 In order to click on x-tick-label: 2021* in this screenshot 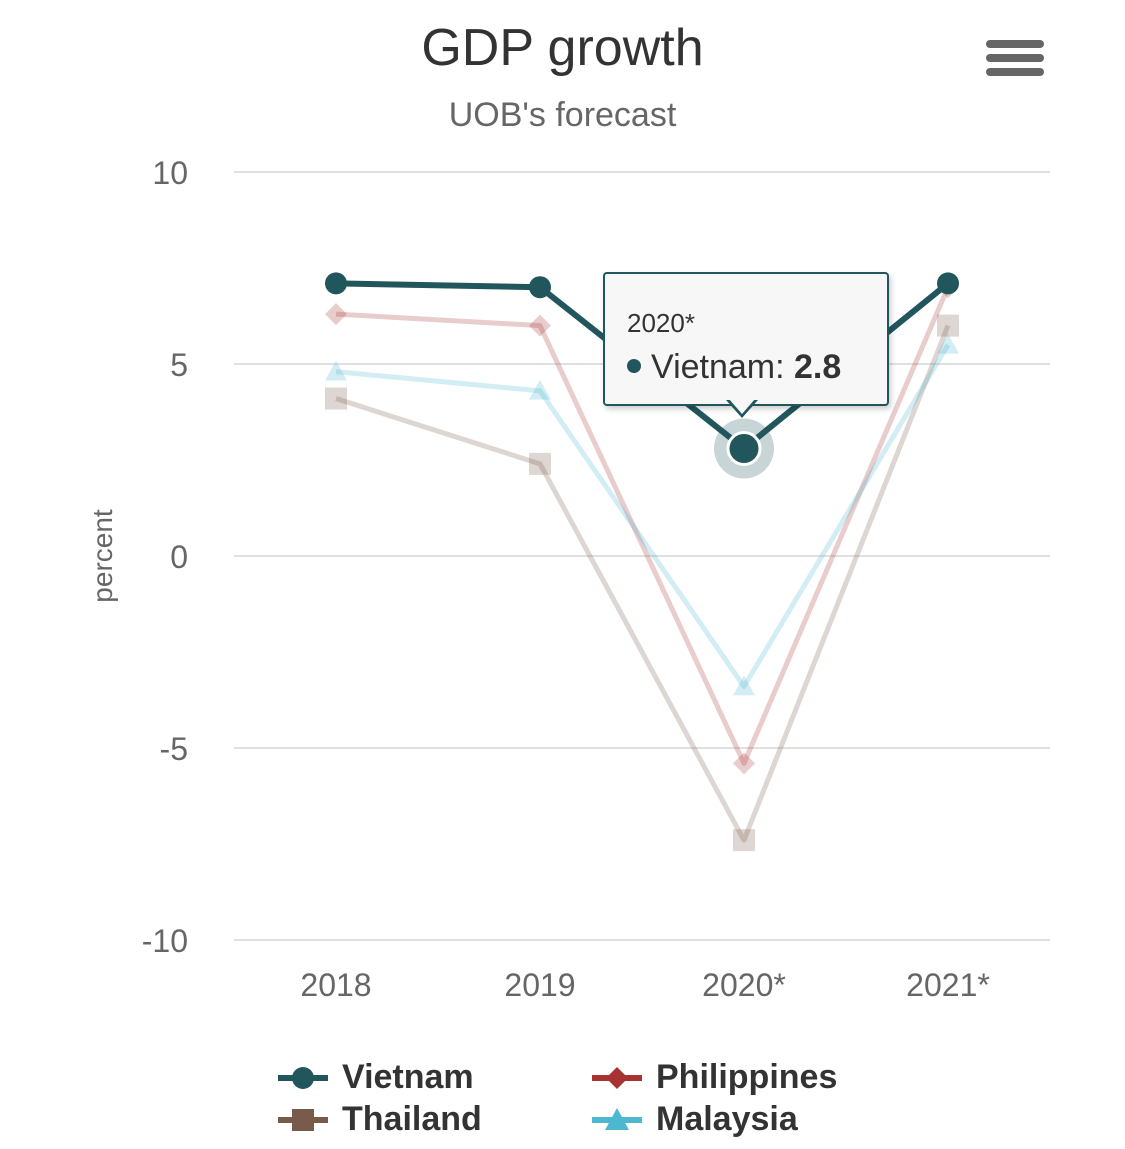, I will do `click(948, 985)`.